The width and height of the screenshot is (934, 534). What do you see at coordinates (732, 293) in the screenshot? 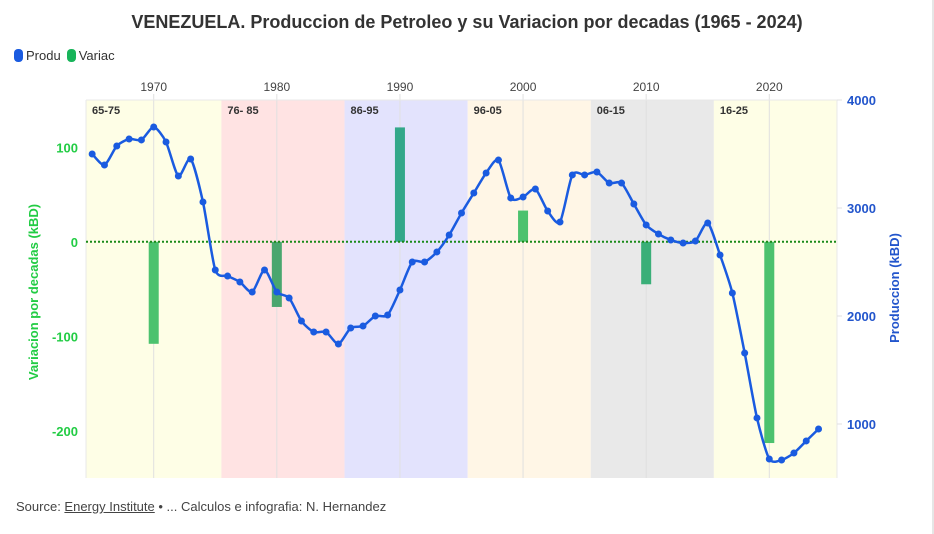
I see `production-point-2017` at bounding box center [732, 293].